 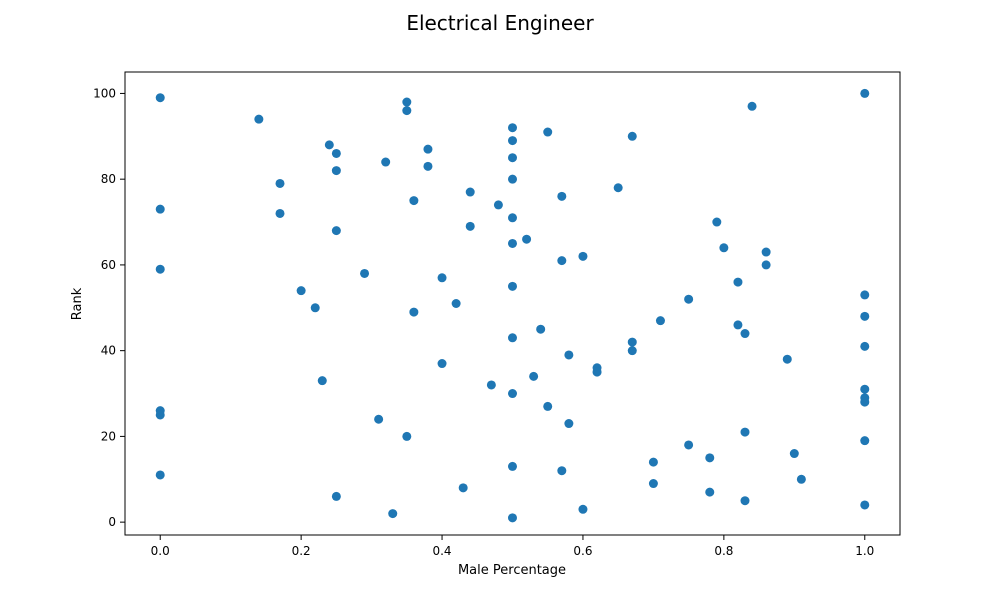 I want to click on x-tick-label: 0.8, so click(x=723, y=551).